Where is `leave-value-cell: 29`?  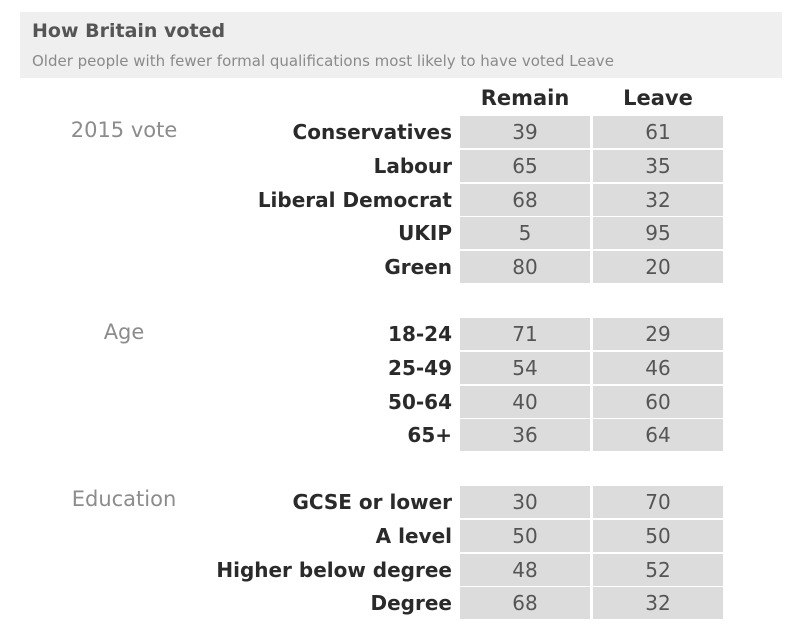
leave-value-cell: 29 is located at coordinates (658, 334).